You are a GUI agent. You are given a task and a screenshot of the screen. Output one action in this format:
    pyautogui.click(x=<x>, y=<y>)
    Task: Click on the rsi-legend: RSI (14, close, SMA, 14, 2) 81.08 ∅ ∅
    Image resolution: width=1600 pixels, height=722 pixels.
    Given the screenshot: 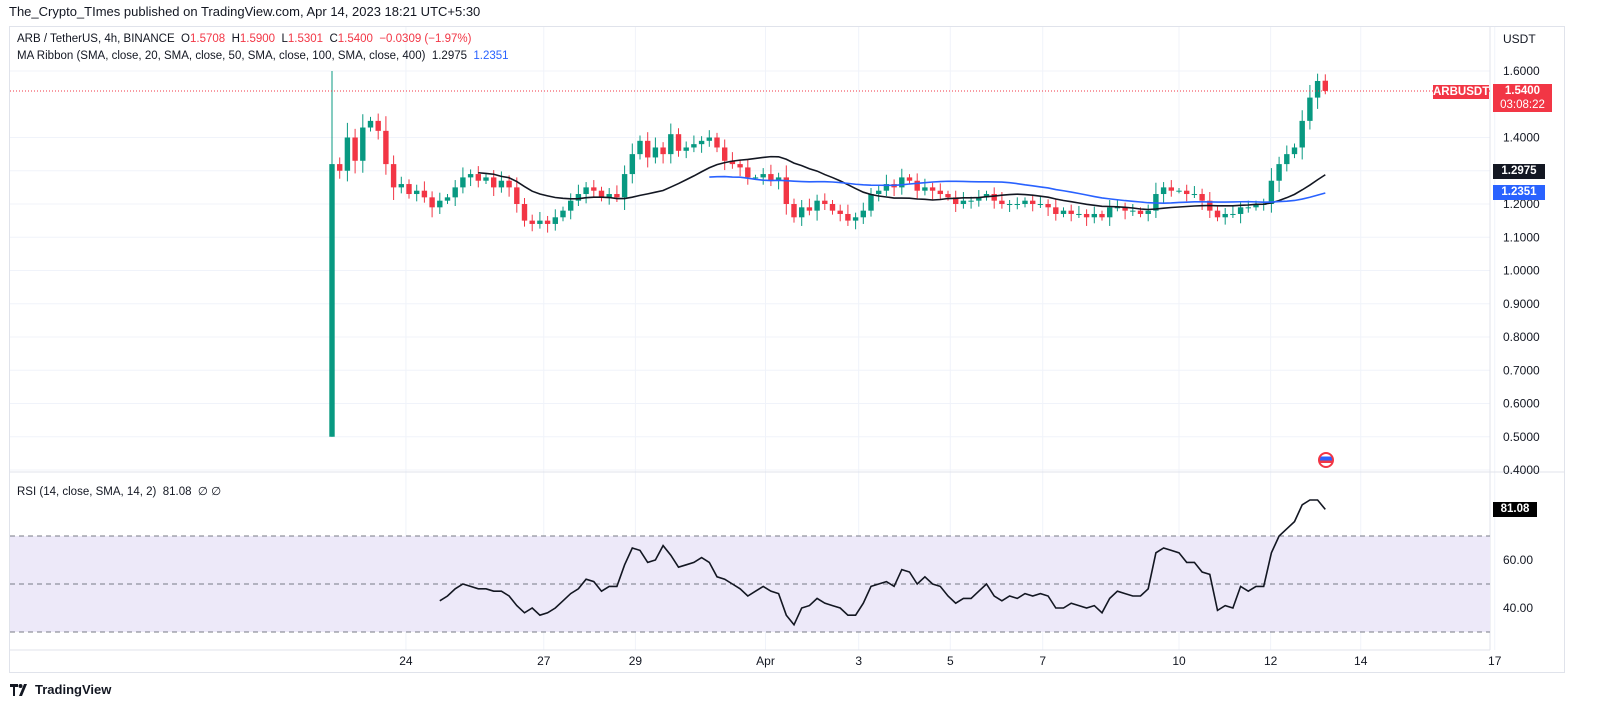 What is the action you would take?
    pyautogui.click(x=119, y=491)
    